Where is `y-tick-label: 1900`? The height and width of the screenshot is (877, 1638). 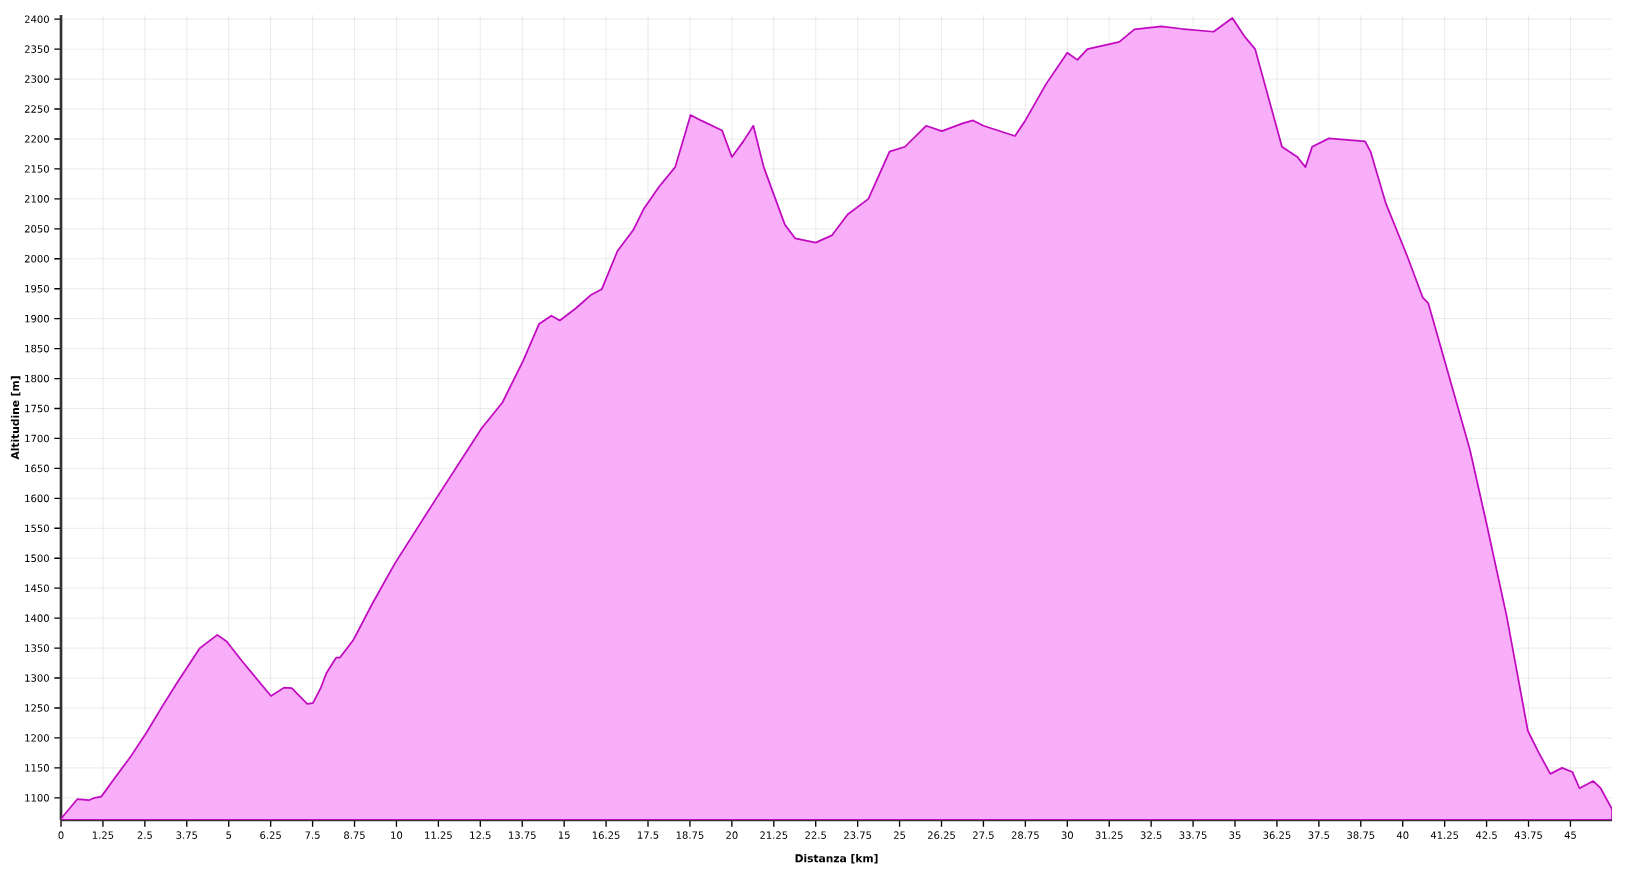
y-tick-label: 1900 is located at coordinates (37, 318).